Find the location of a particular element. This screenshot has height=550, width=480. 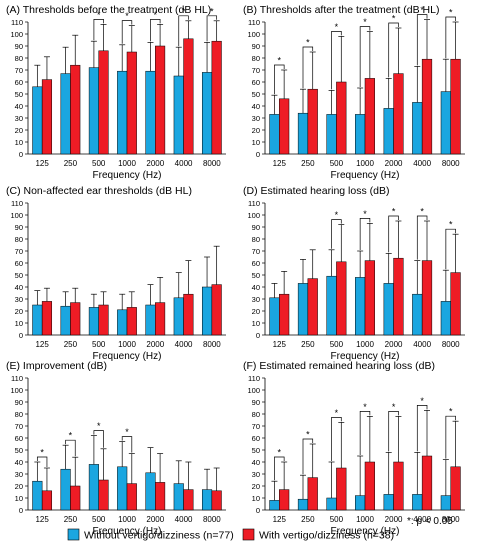

x-tick-label: 125 is located at coordinates (42, 519).